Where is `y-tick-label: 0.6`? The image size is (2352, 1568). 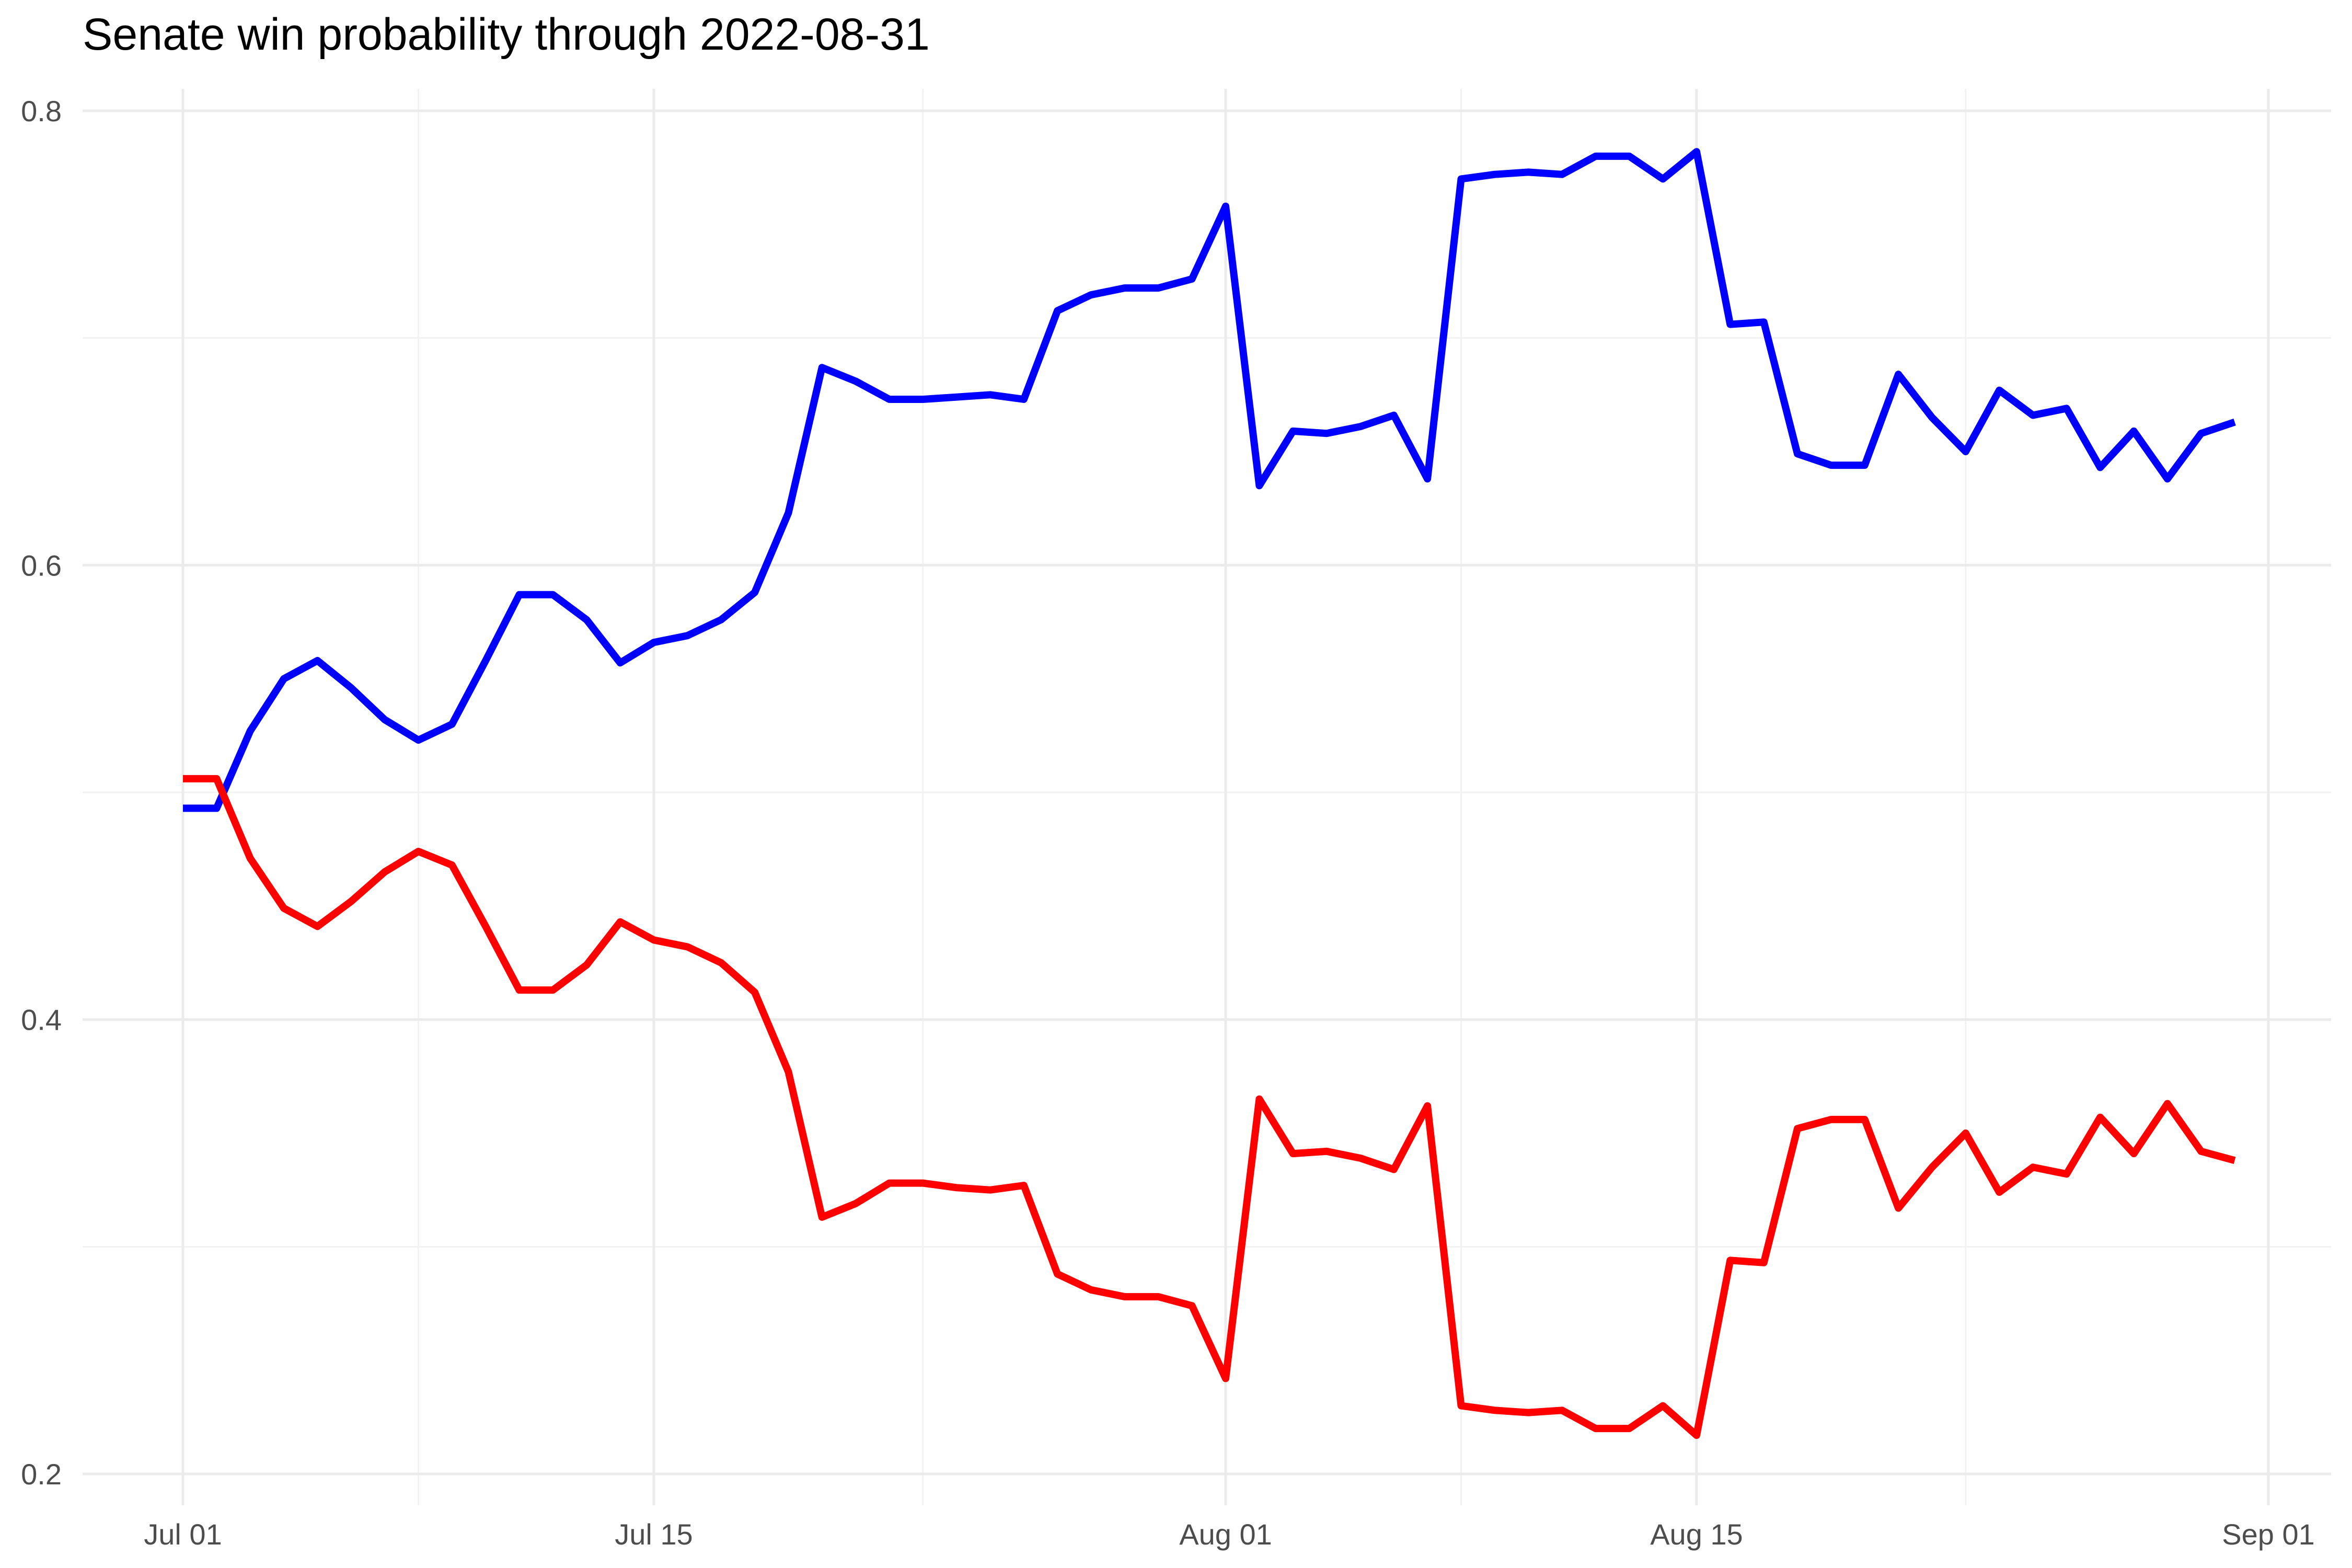
y-tick-label: 0.6 is located at coordinates (41, 565).